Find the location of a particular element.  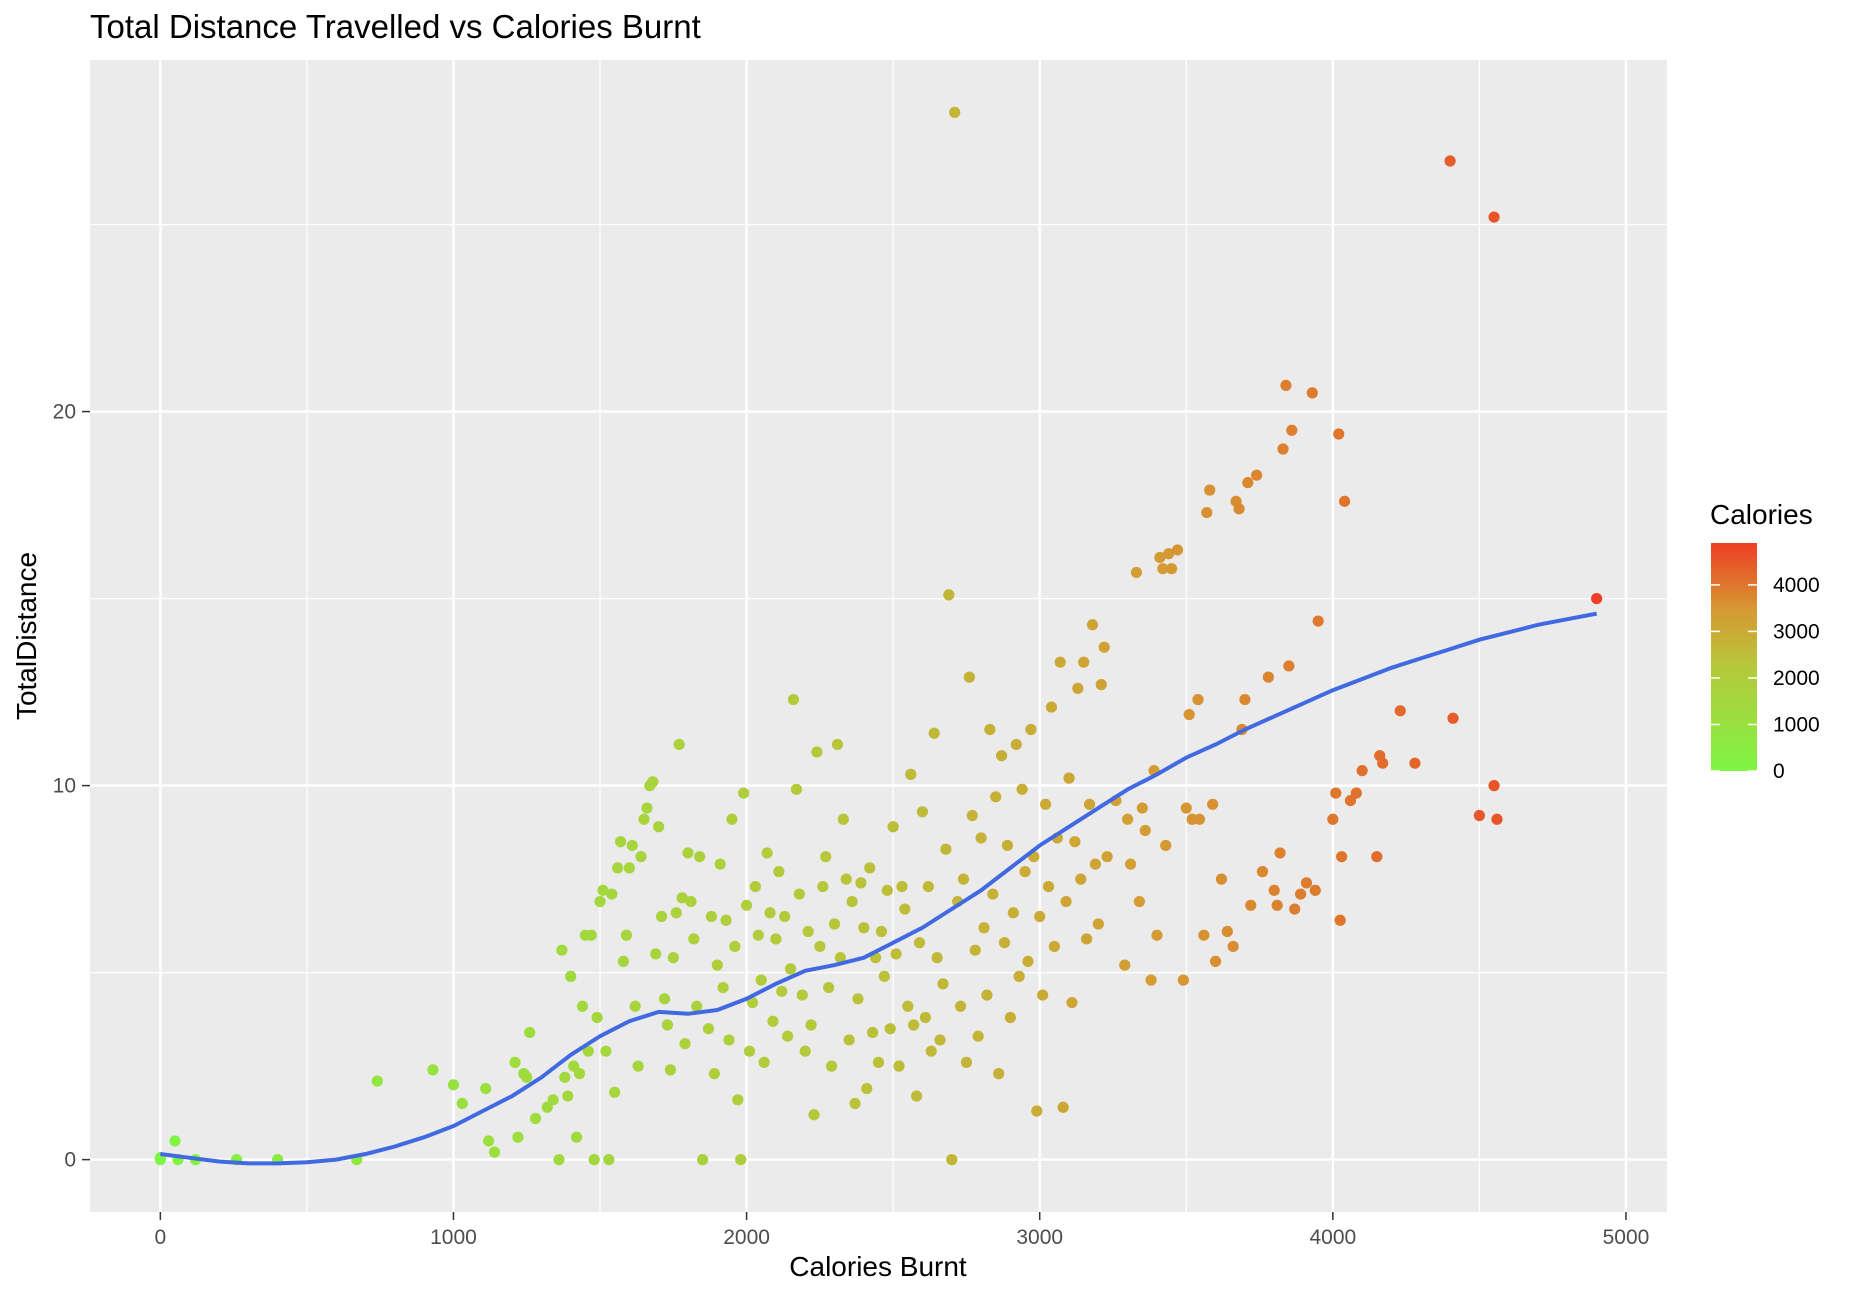

x-tick-label: 0 is located at coordinates (161, 1237).